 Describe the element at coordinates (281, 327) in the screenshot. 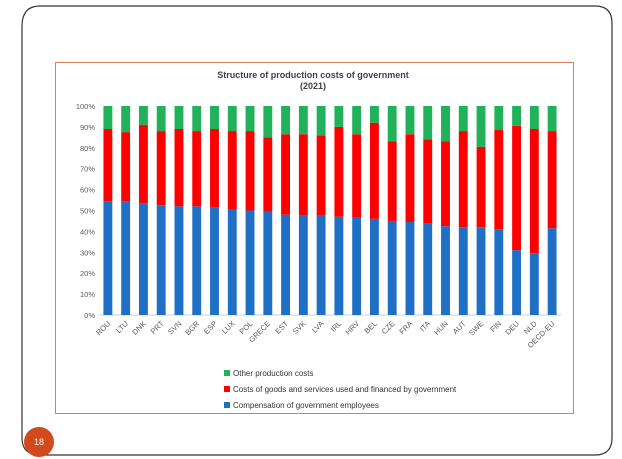

I see `x-tick-label: EST` at that location.